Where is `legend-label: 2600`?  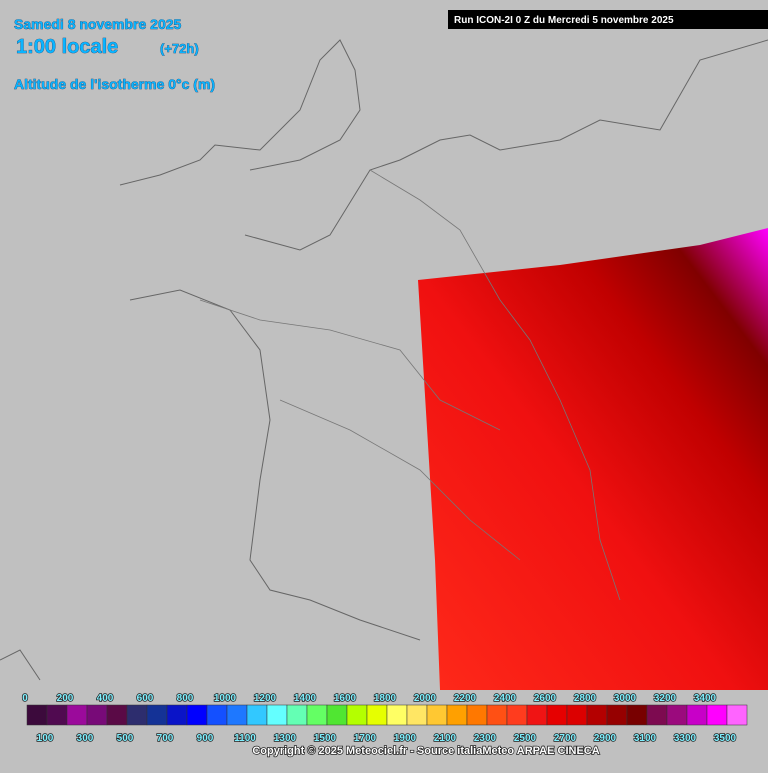
legend-label: 2600 is located at coordinates (545, 698).